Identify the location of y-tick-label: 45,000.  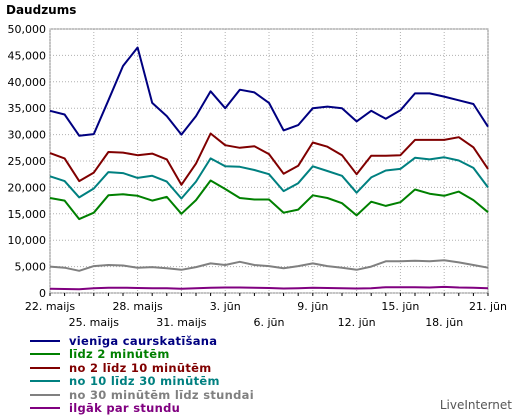
(27, 55).